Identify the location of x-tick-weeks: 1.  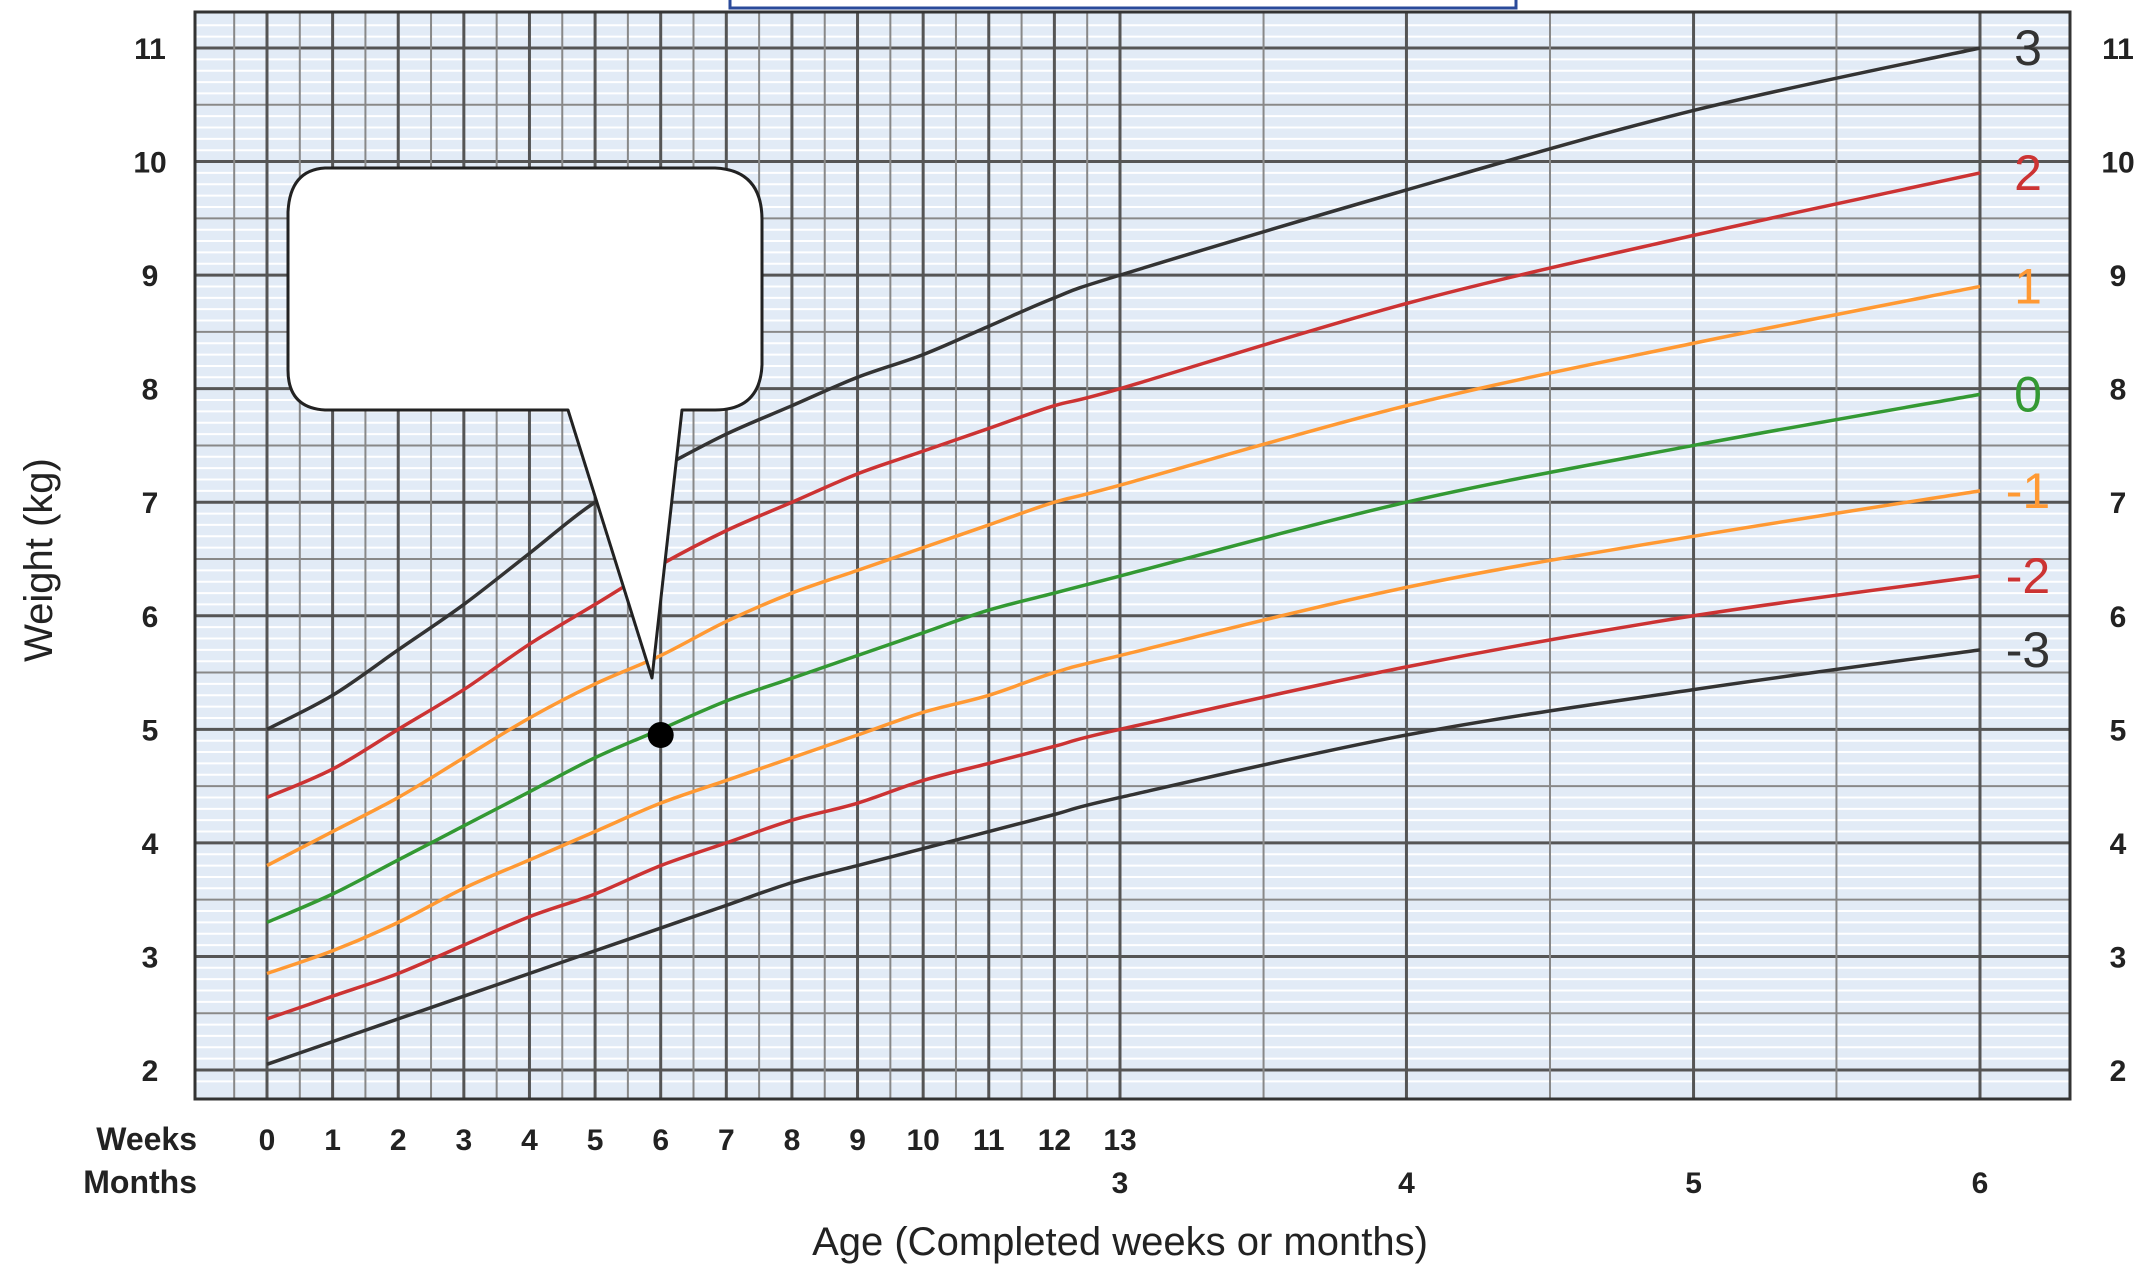
(332, 1140).